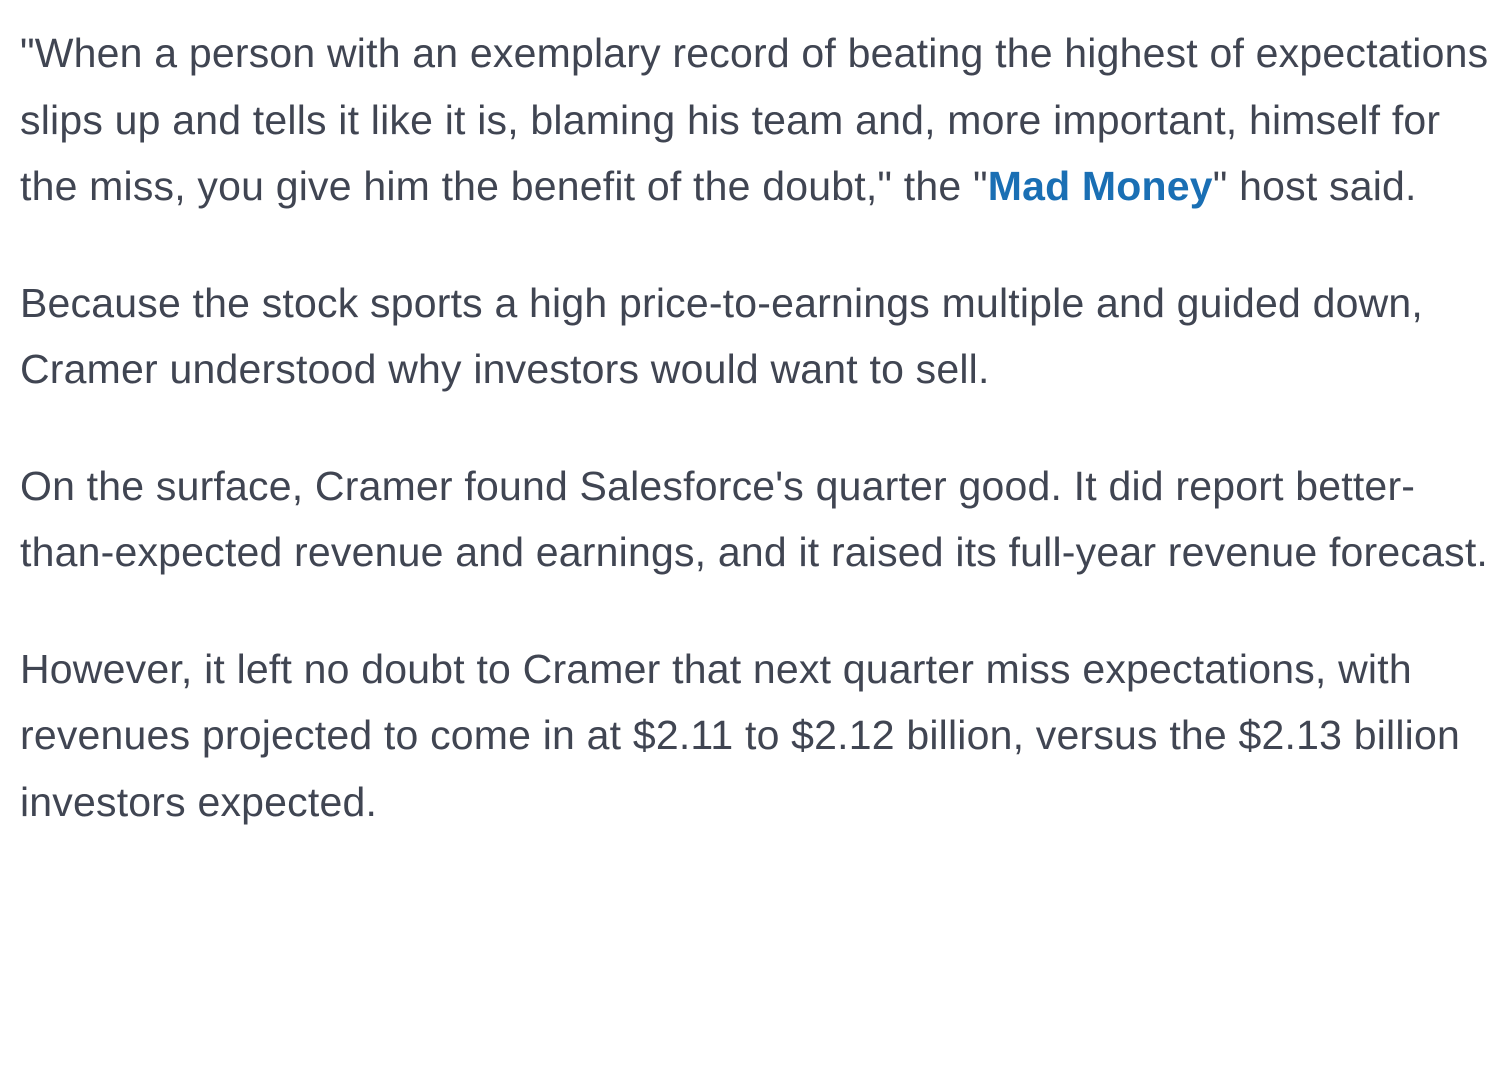 Image resolution: width=1512 pixels, height=1068 pixels. I want to click on mad-money-link: Mad Money, so click(1100, 186).